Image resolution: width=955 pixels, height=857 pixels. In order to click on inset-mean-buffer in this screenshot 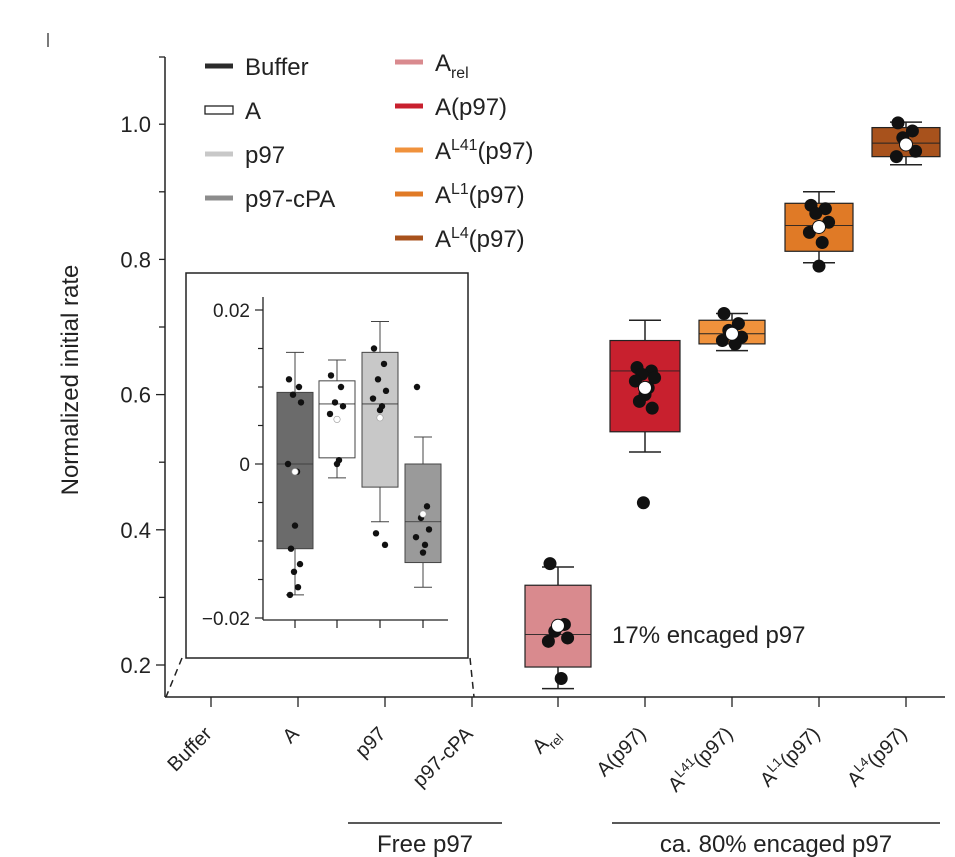, I will do `click(295, 472)`.